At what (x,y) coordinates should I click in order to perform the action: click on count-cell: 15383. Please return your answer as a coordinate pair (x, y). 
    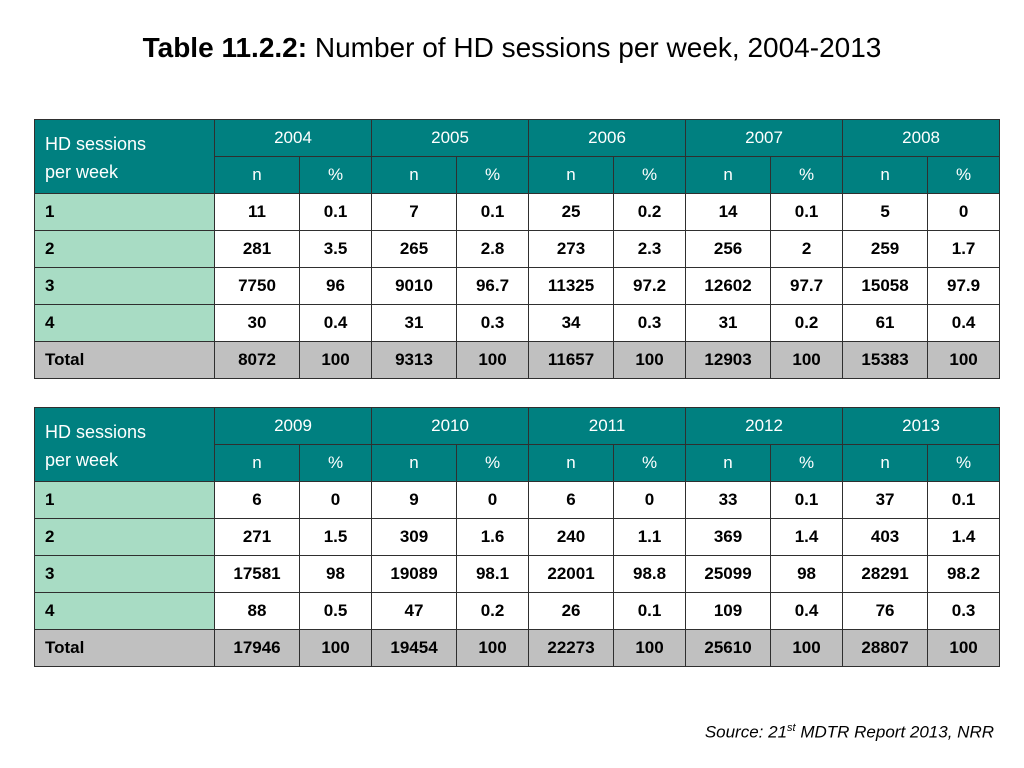
    Looking at the image, I should click on (885, 360).